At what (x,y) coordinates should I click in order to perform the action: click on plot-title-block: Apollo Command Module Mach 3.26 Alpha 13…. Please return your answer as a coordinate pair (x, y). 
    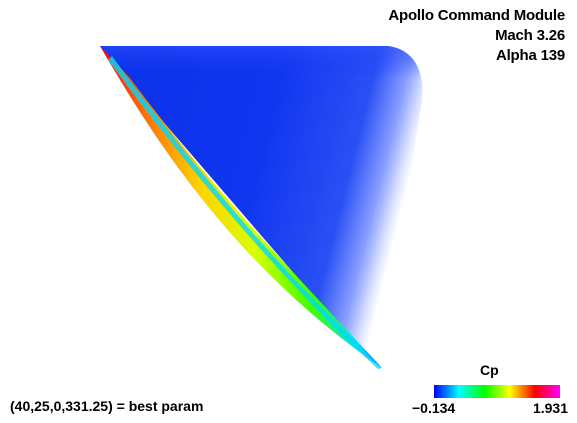
    Looking at the image, I should click on (476, 36).